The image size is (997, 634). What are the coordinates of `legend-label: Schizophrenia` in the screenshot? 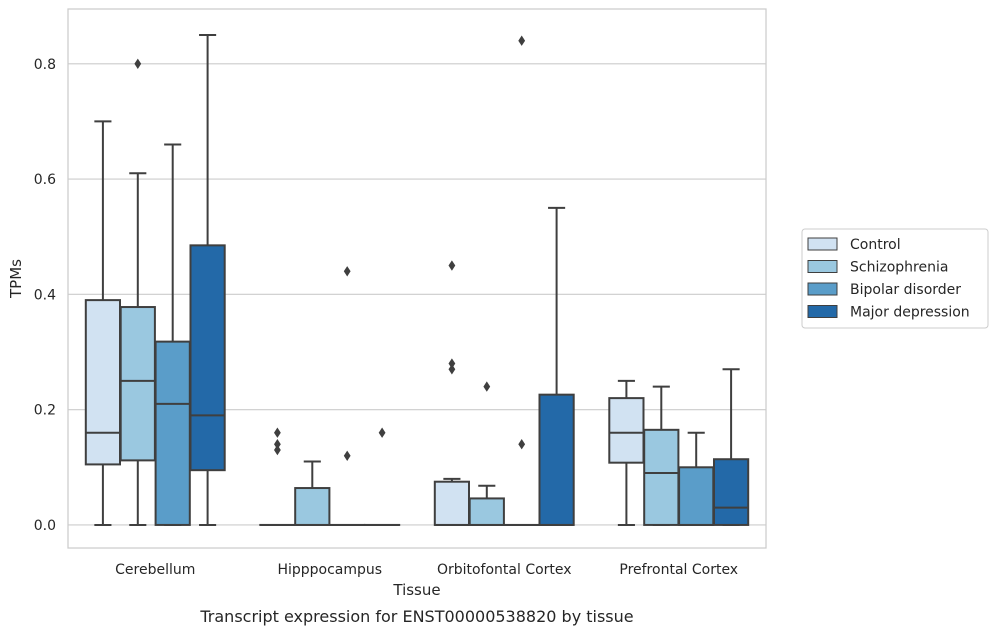 It's located at (899, 268).